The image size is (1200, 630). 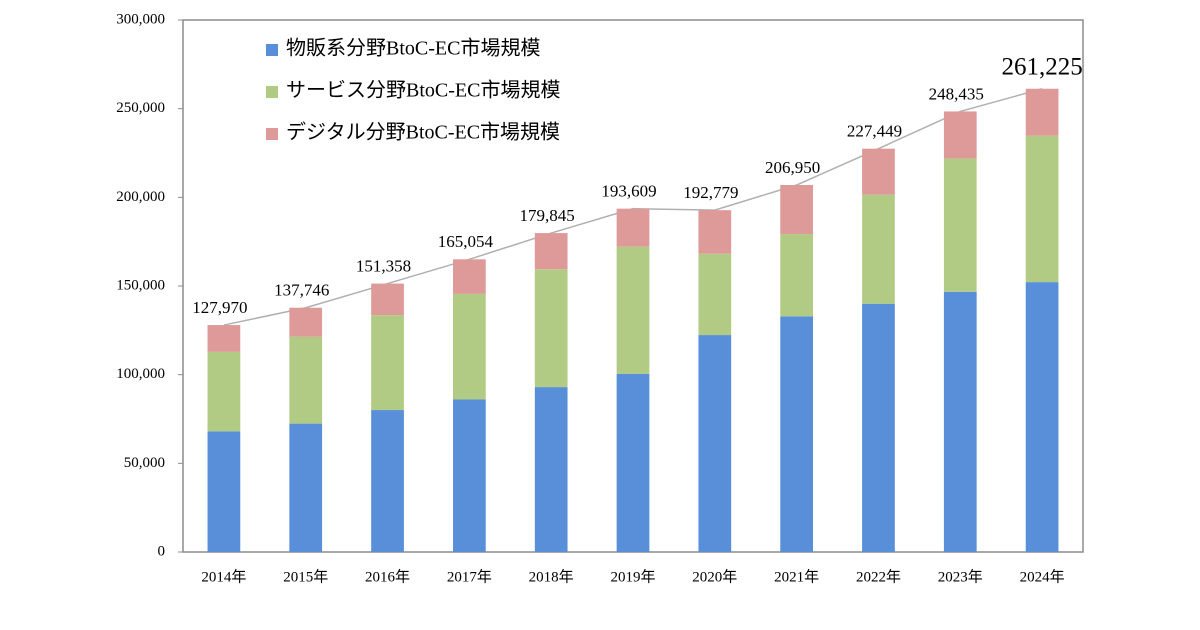 What do you see at coordinates (796, 576) in the screenshot?
I see `x-tick-label: 2021年` at bounding box center [796, 576].